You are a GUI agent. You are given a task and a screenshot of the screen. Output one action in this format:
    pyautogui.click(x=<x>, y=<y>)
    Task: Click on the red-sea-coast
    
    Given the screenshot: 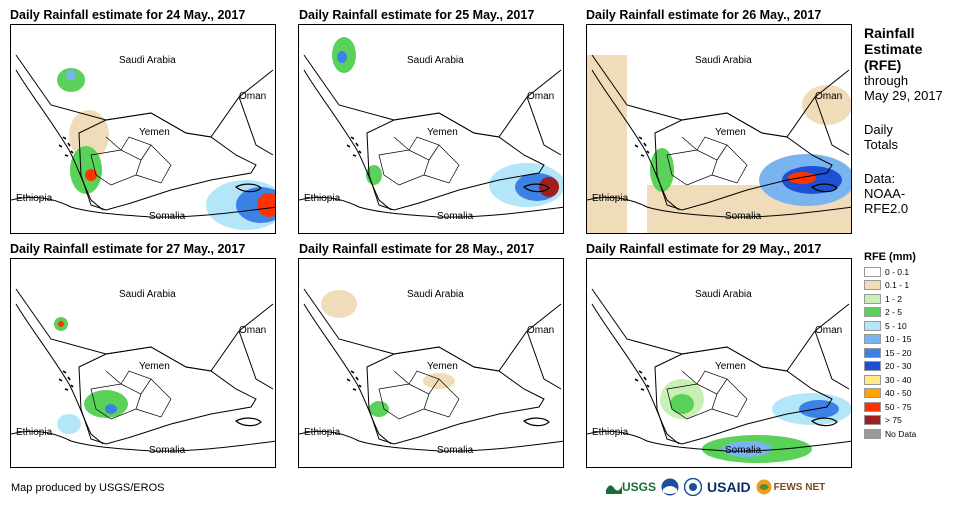 What is the action you would take?
    pyautogui.click(x=347, y=140)
    